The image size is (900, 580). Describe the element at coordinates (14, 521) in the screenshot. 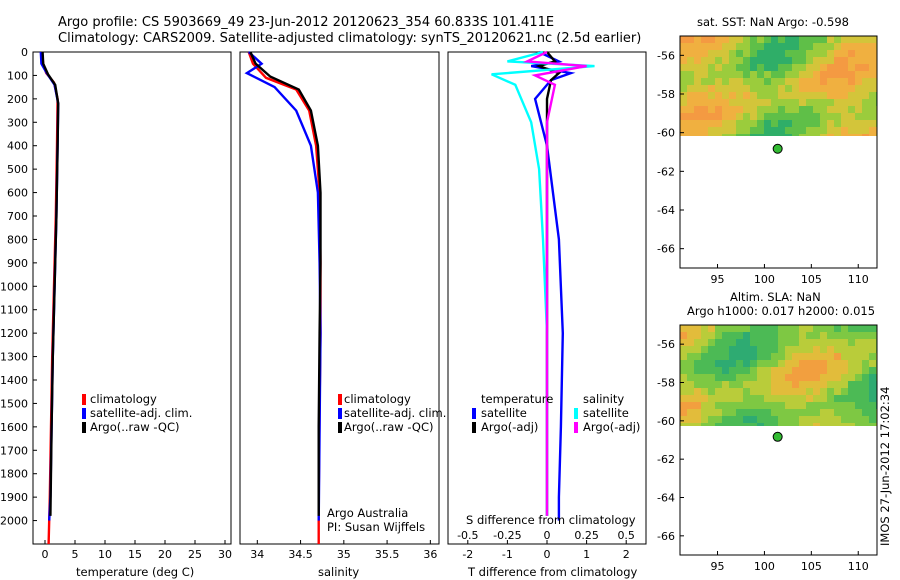

I see `y-tick-label: 2000` at that location.